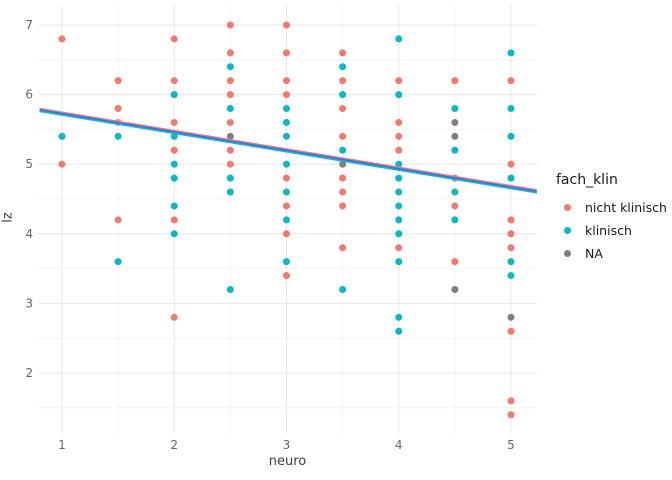 The image size is (672, 480). I want to click on trend-line-fit-nicht-klinisch, so click(288, 149).